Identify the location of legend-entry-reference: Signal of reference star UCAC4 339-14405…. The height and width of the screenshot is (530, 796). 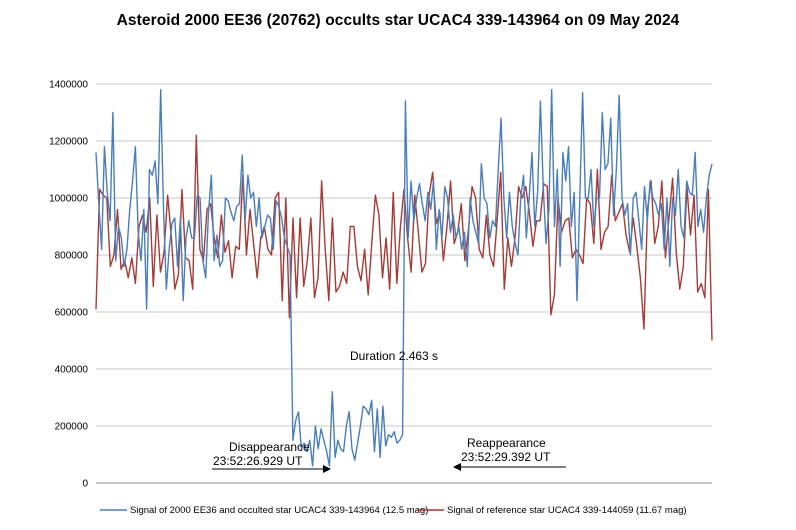
(552, 510).